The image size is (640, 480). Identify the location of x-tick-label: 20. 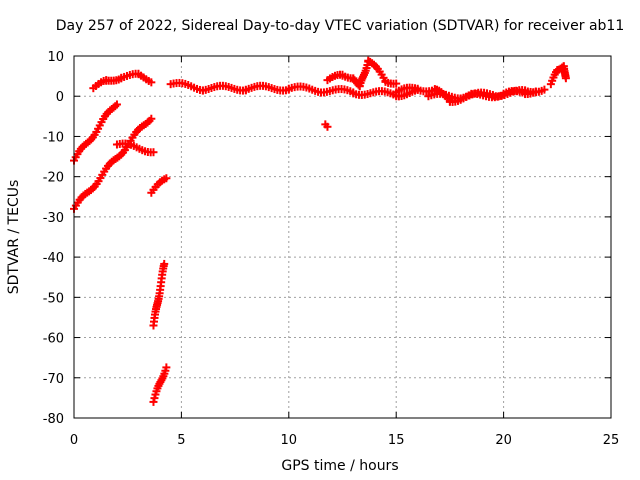
(503, 440).